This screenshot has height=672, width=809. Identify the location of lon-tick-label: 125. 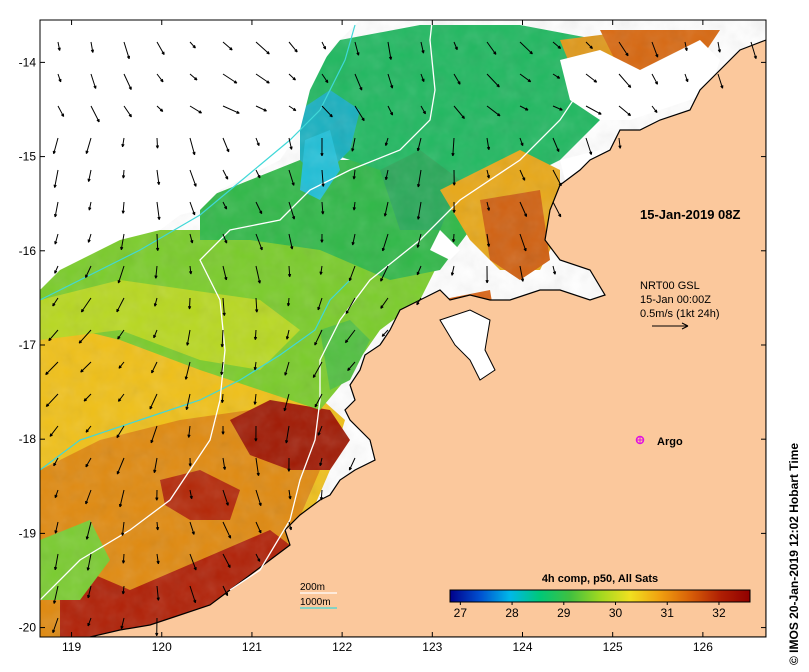
(613, 647).